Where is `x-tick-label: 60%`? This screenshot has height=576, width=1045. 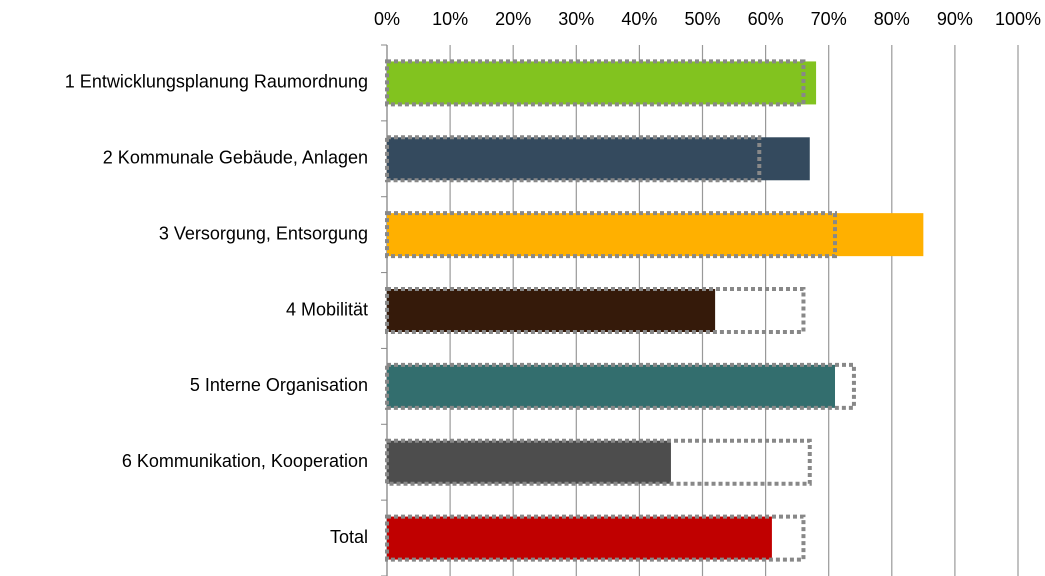 x-tick-label: 60% is located at coordinates (766, 19).